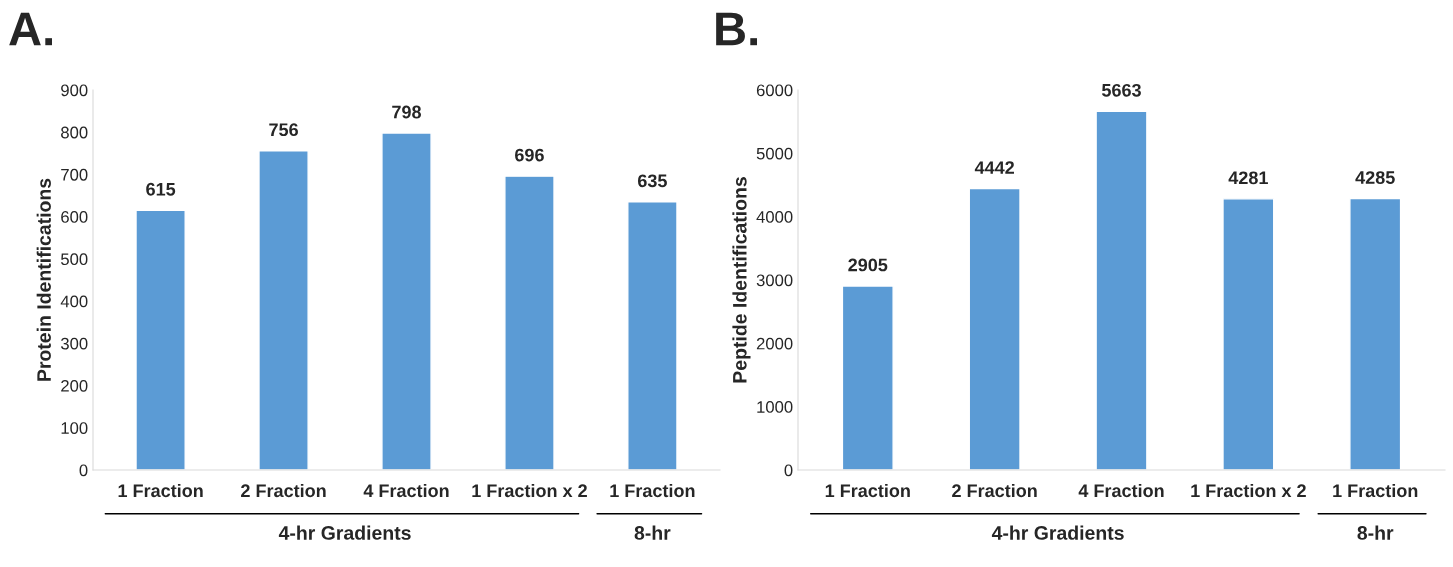 The height and width of the screenshot is (567, 1453). What do you see at coordinates (652, 181) in the screenshot?
I see `data-label: 635` at bounding box center [652, 181].